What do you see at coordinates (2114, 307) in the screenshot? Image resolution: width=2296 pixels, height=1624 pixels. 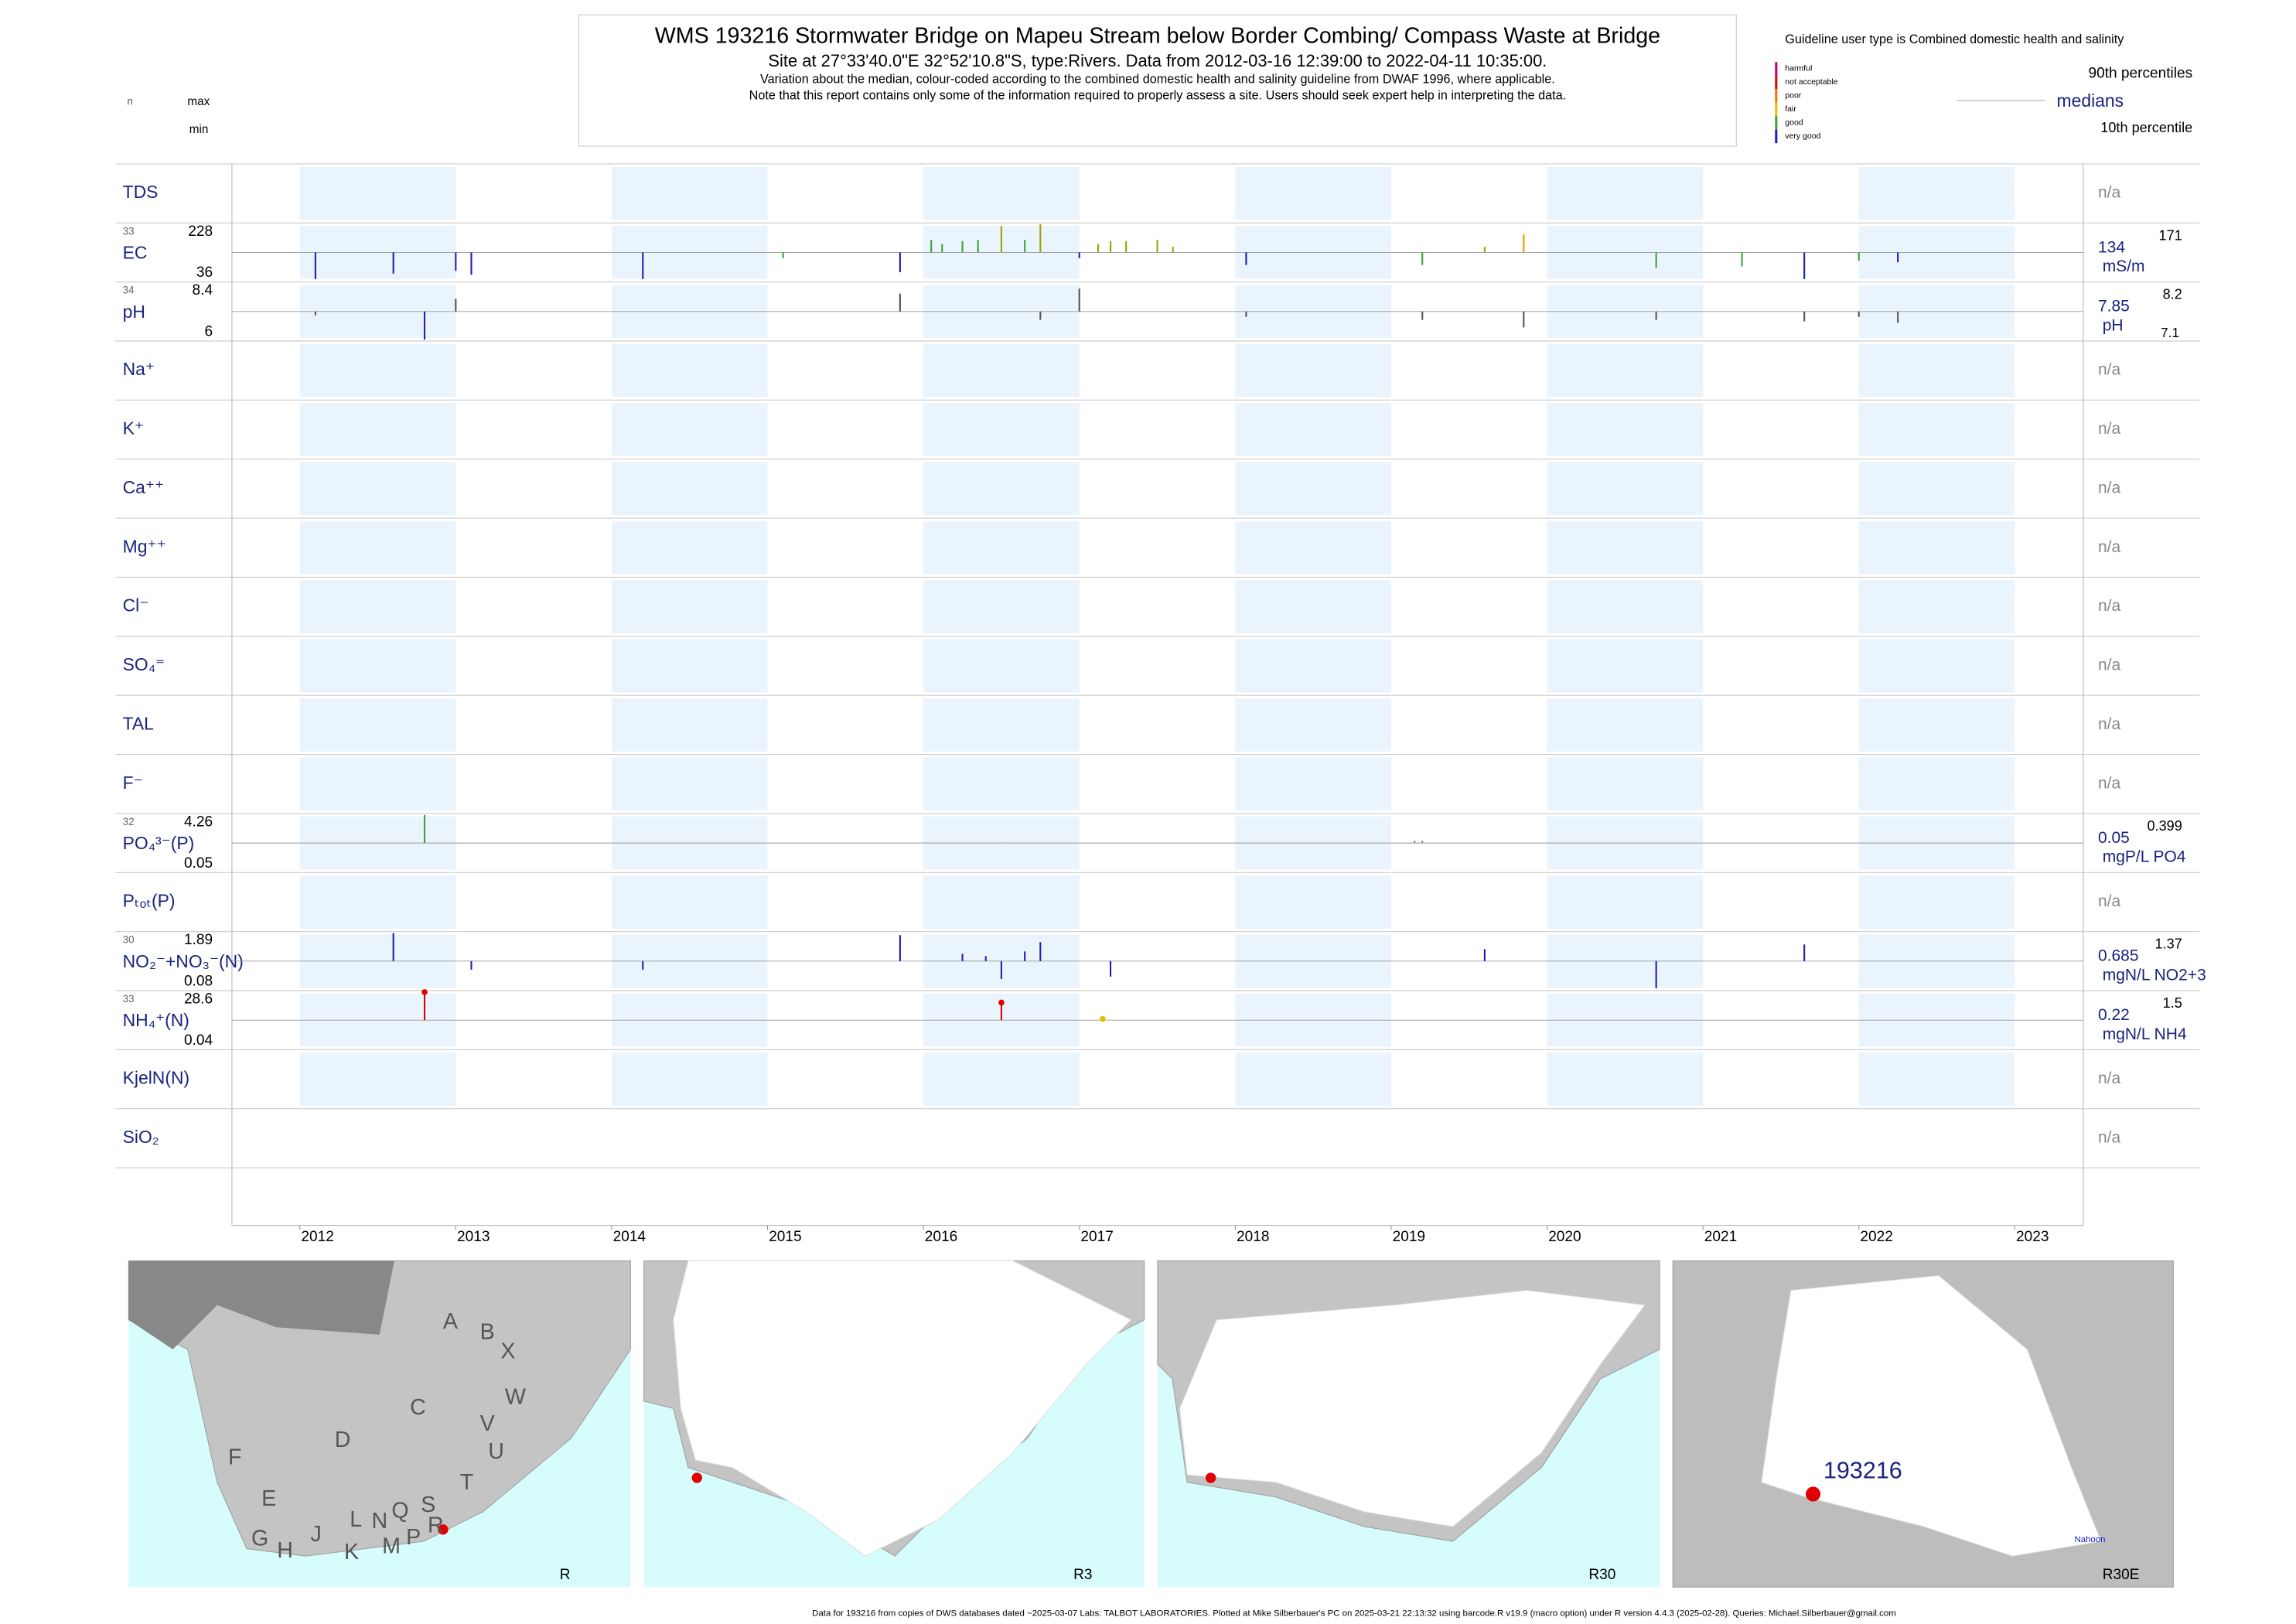 I see `median: 7.85` at bounding box center [2114, 307].